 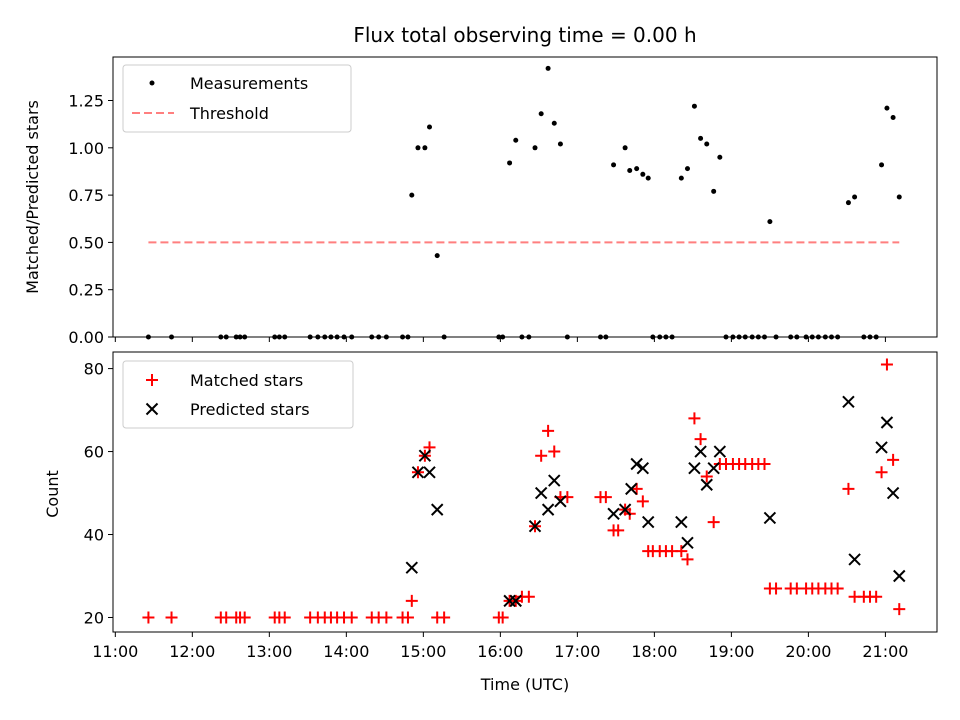 I want to click on x-tick-label-4: 15:00, so click(x=423, y=651).